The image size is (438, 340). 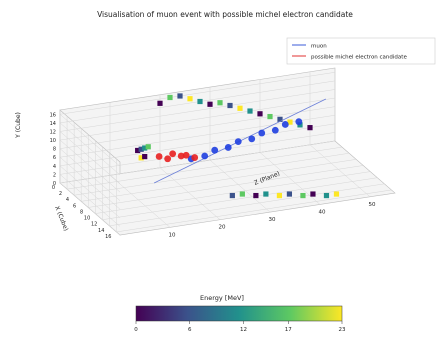 I want to click on y-tick-label-0: 0, so click(x=53, y=188).